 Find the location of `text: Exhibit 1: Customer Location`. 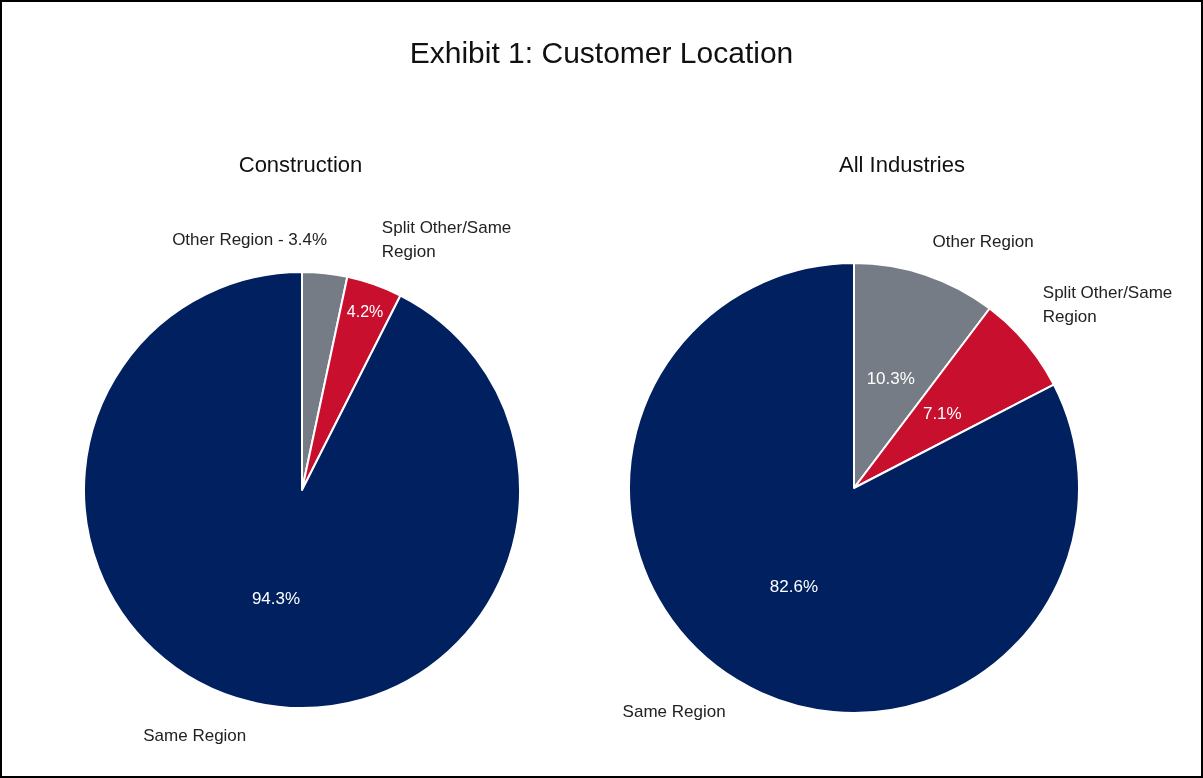

text: Exhibit 1: Customer Location is located at coordinates (601, 53).